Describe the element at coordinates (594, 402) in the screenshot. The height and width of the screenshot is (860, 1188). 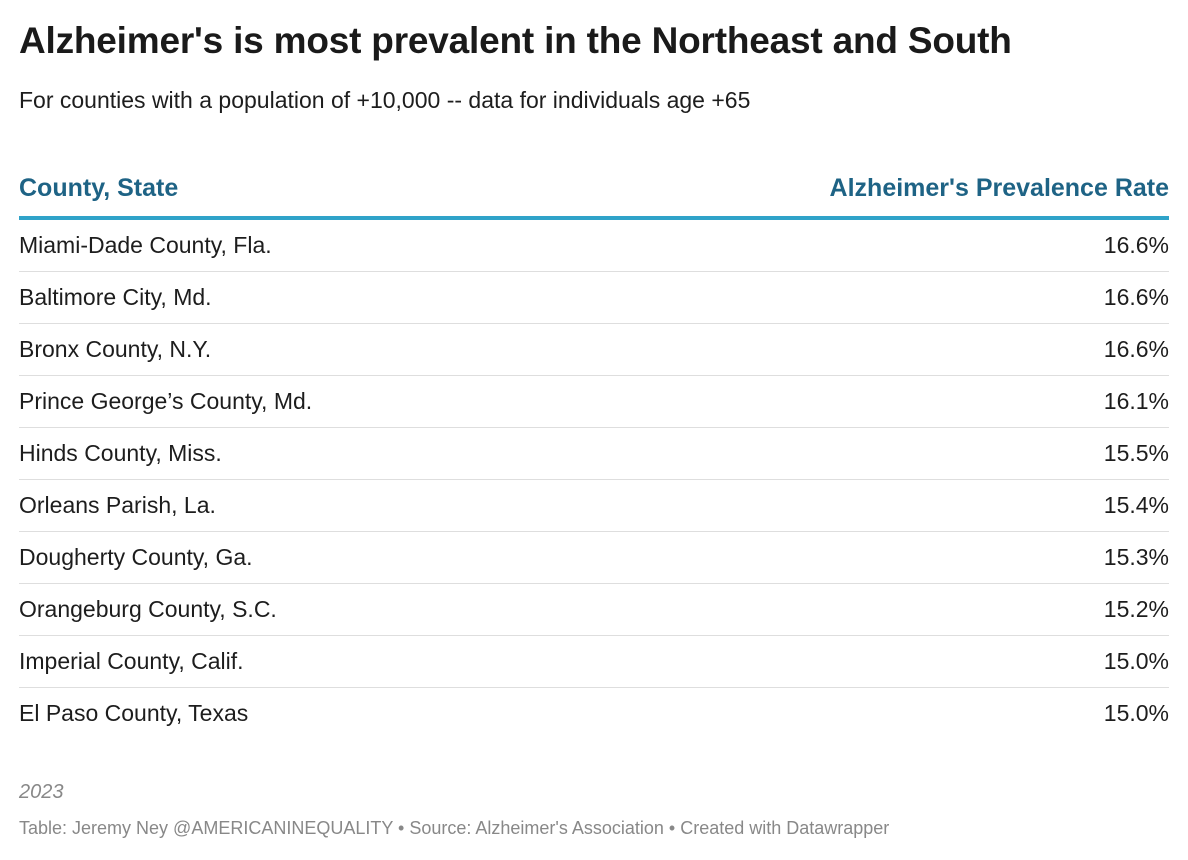
I see `table-row: Prince George’s County, Md. 16.1%` at that location.